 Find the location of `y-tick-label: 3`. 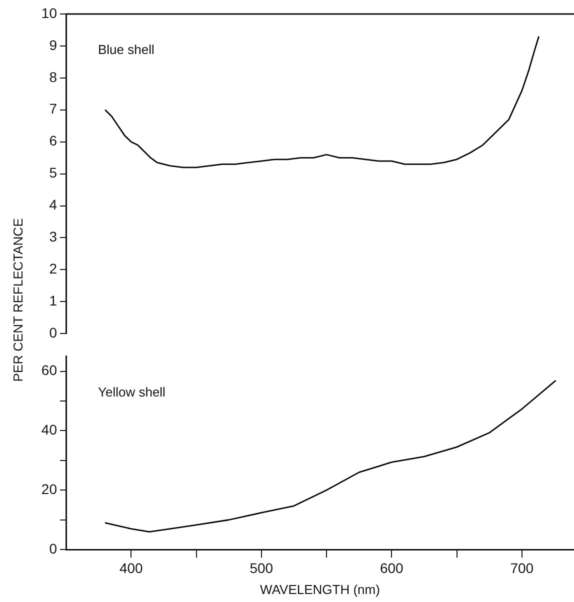

y-tick-label: 3 is located at coordinates (53, 236).